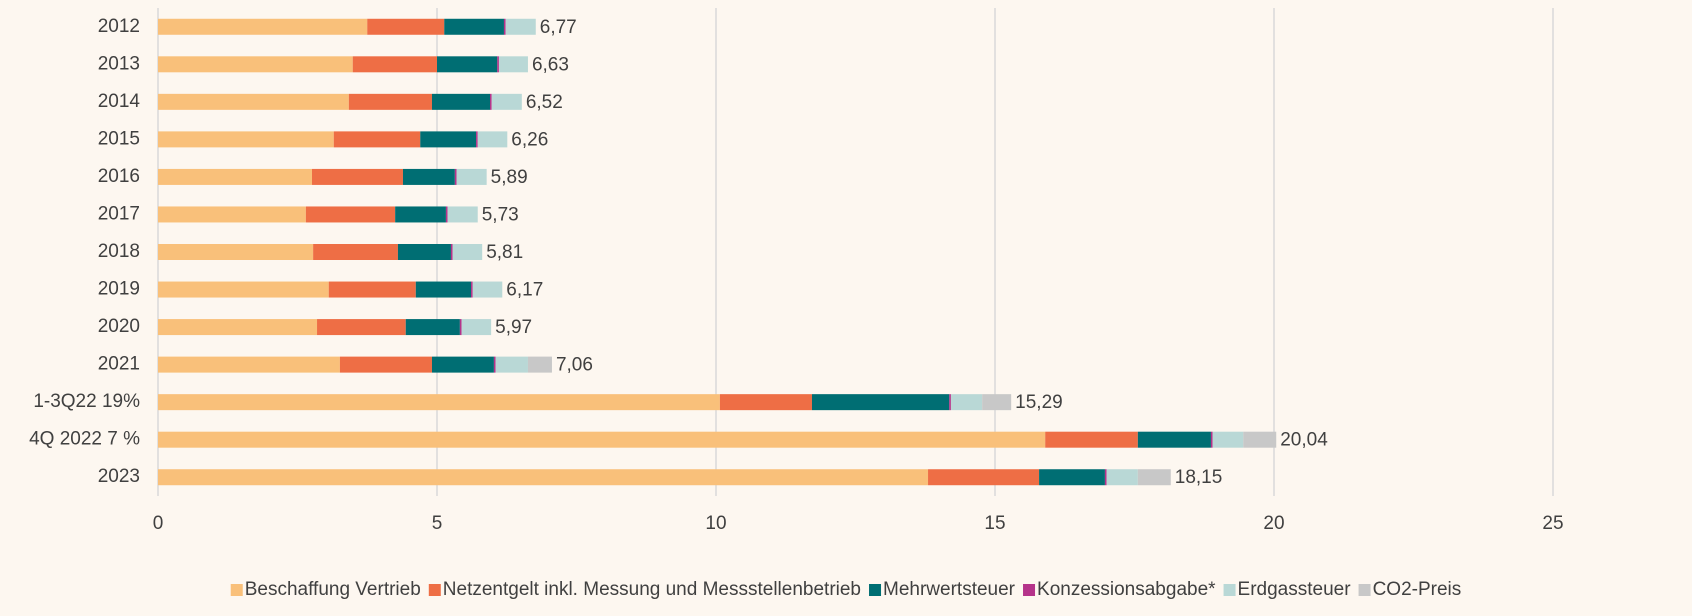 The width and height of the screenshot is (1692, 616). I want to click on total-label: 6,17, so click(524, 290).